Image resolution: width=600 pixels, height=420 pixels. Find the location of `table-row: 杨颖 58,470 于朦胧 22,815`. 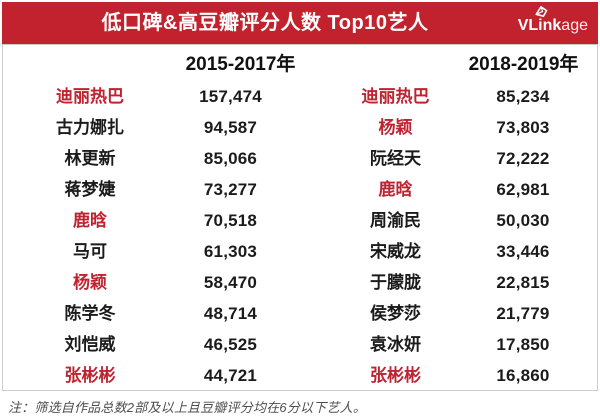

table-row: 杨颖 58,470 于朦胧 22,815 is located at coordinates (300, 282).